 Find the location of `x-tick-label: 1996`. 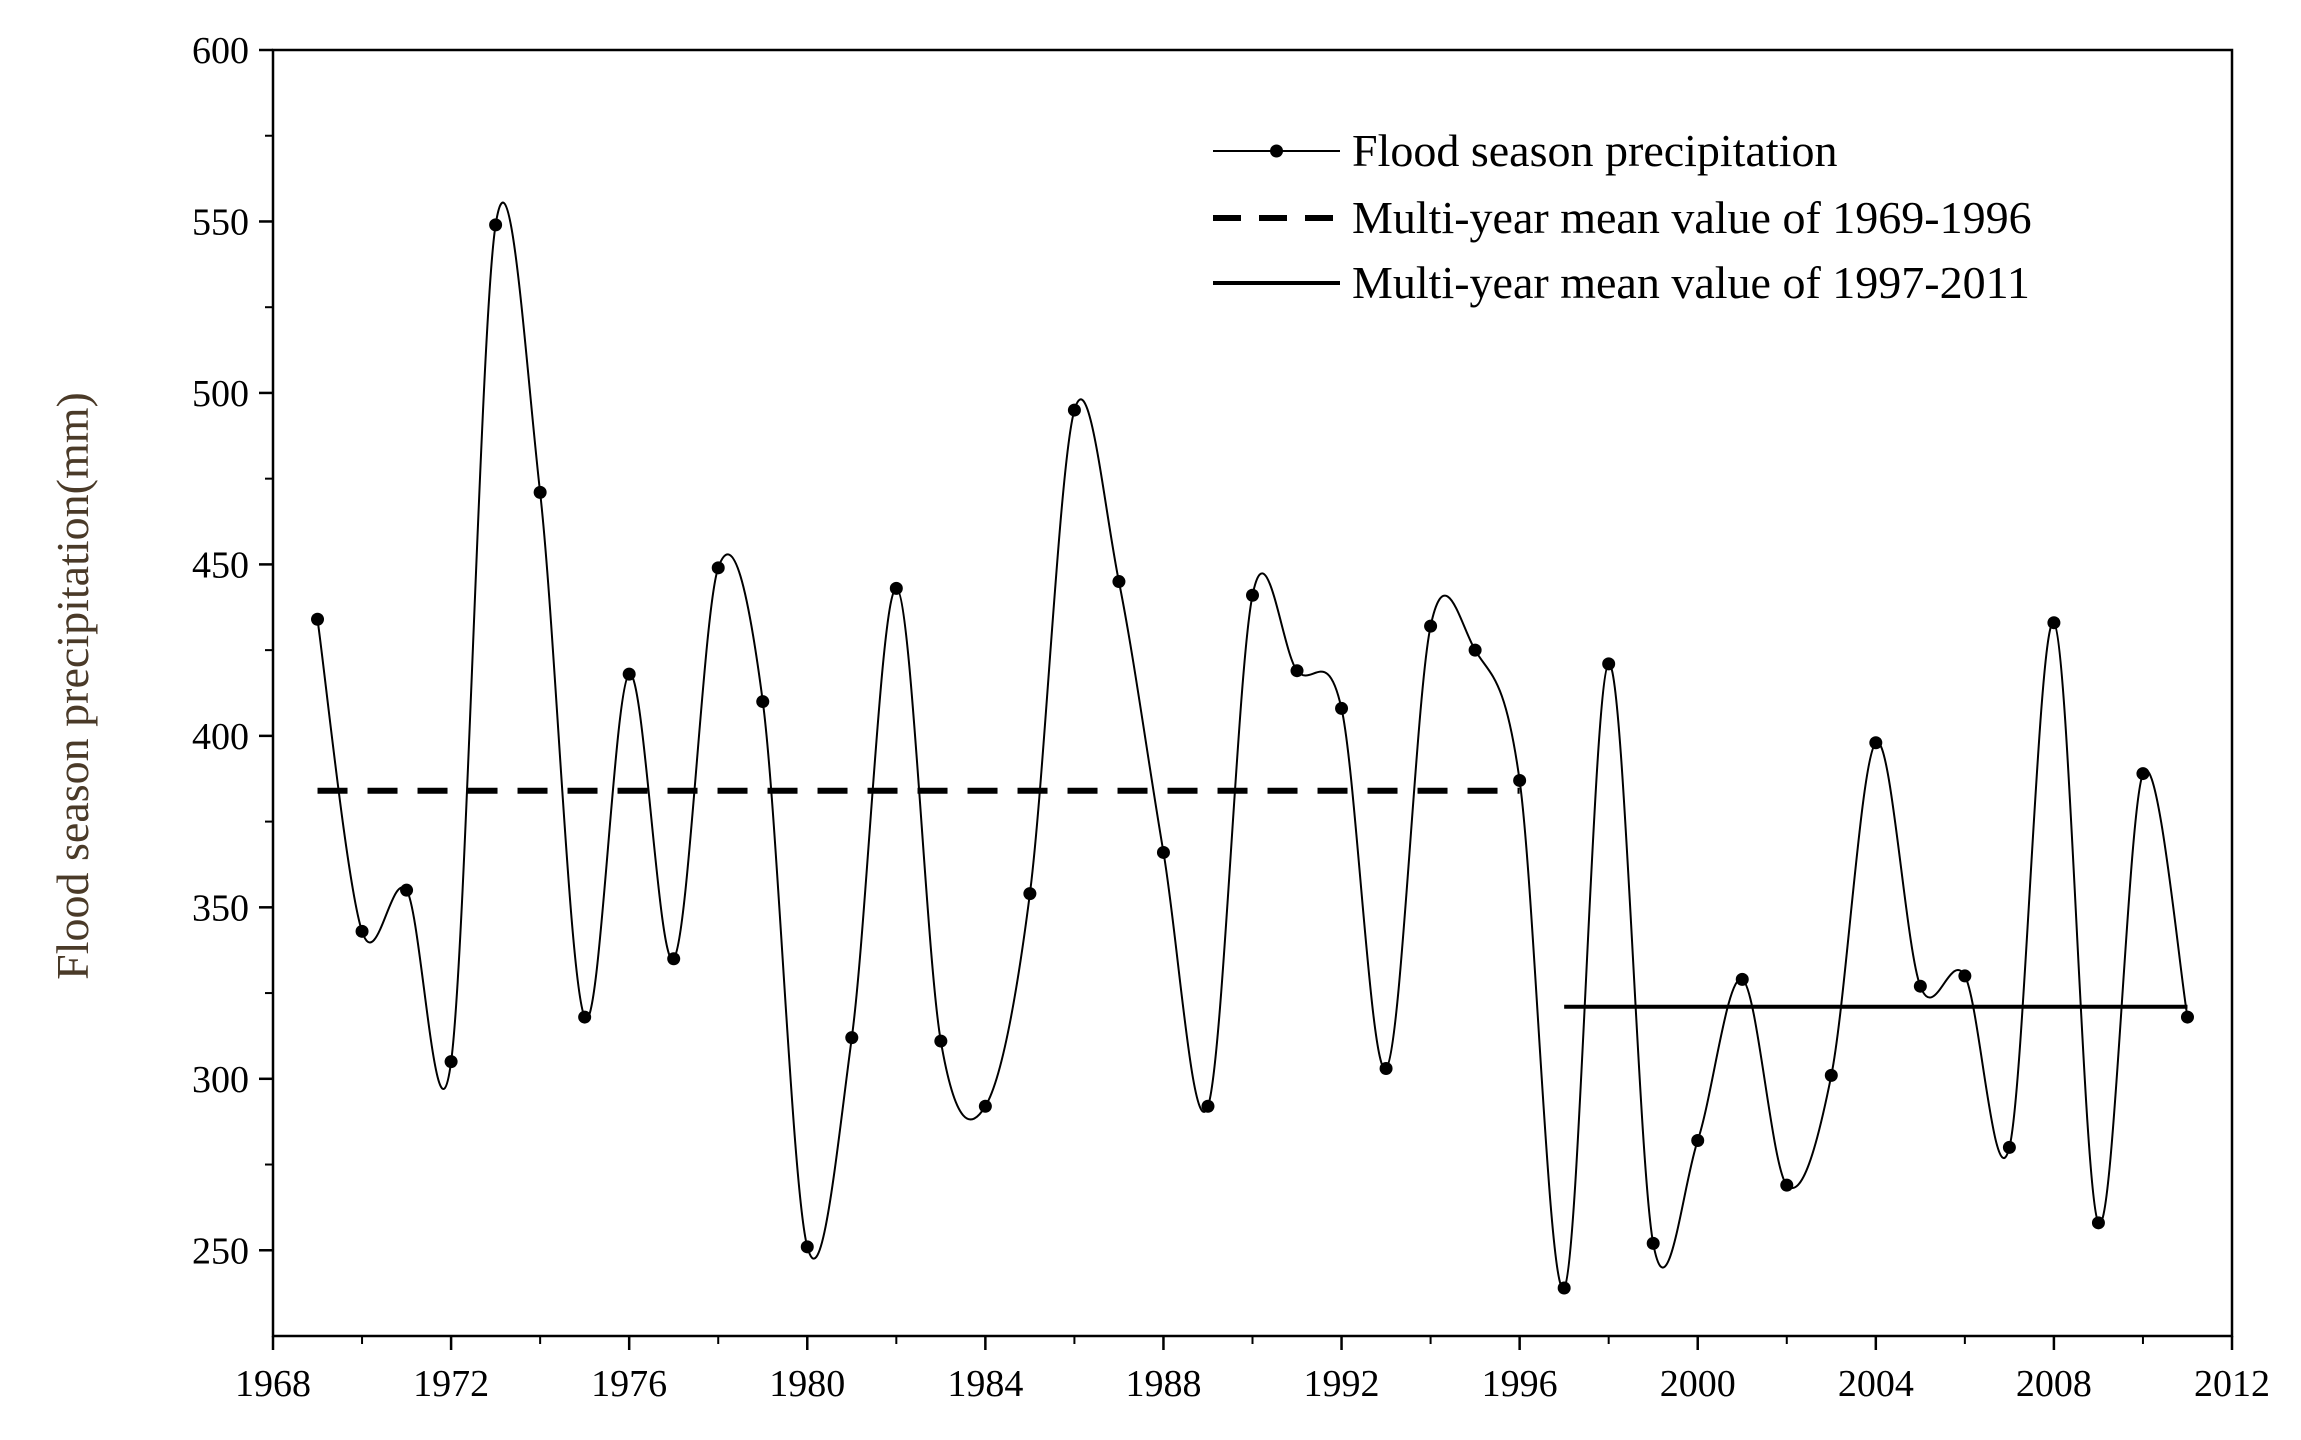

x-tick-label: 1996 is located at coordinates (1520, 1384).